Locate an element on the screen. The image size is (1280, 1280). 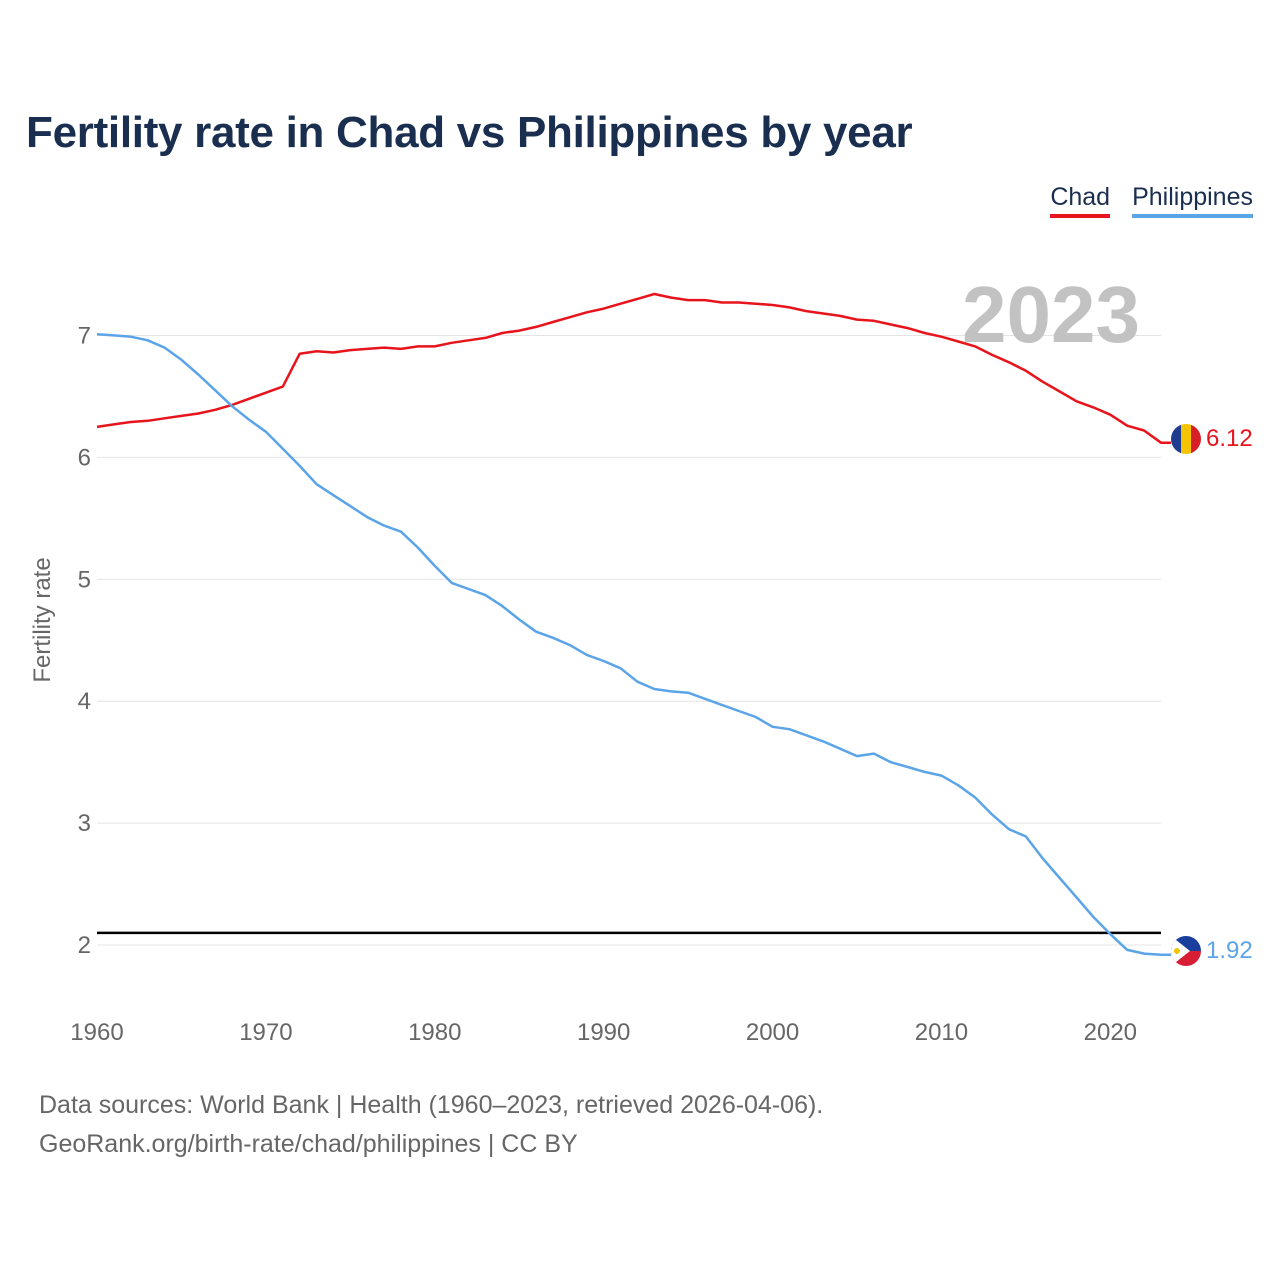
philippines-end-value: 1.92 is located at coordinates (1229, 950).